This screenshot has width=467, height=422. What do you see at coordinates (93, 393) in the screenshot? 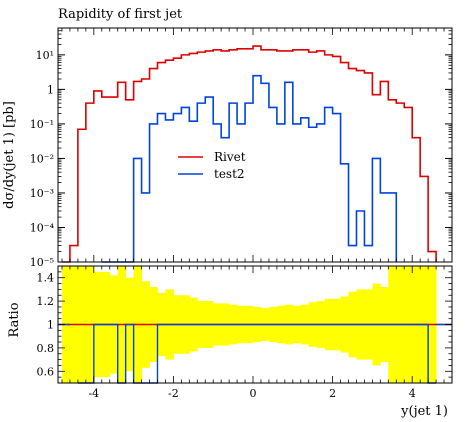
I see `x-tick-label: -4` at bounding box center [93, 393].